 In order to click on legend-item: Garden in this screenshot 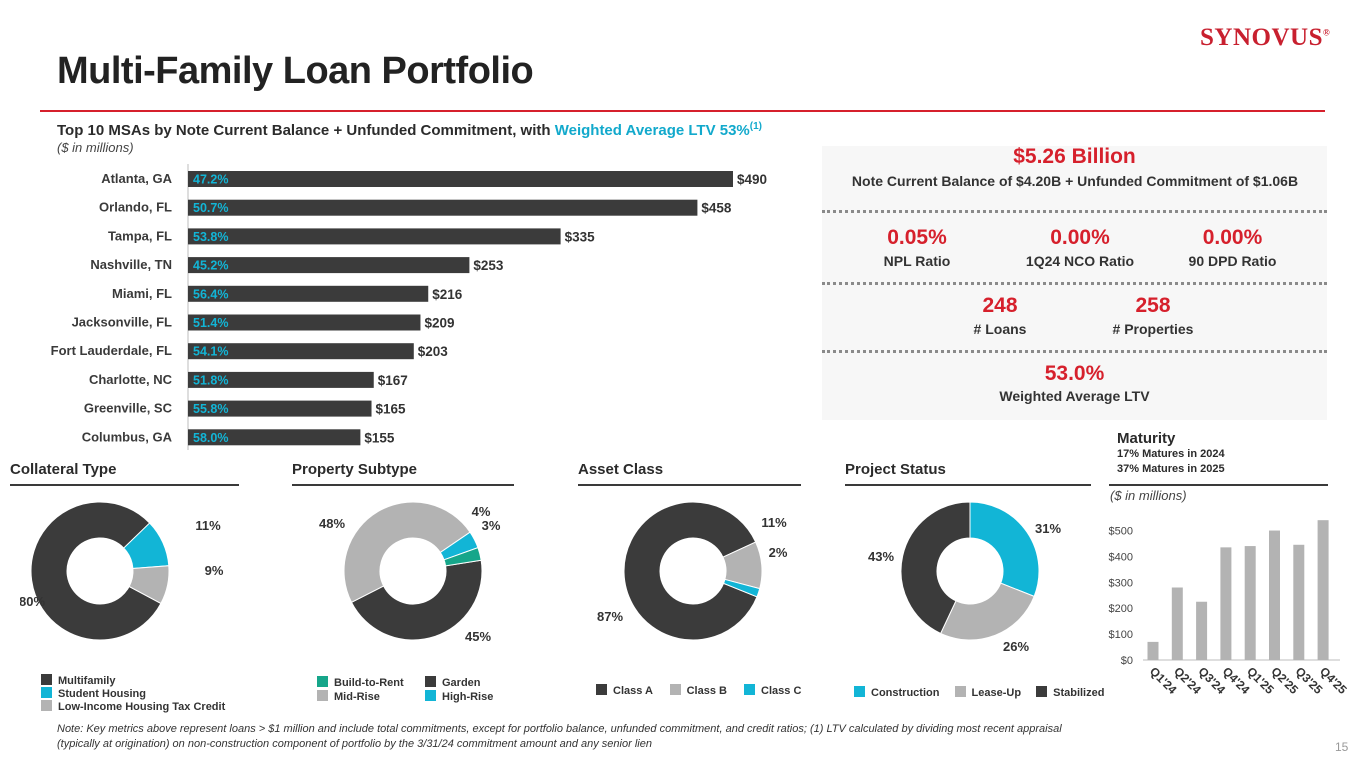, I will do `click(459, 683)`.